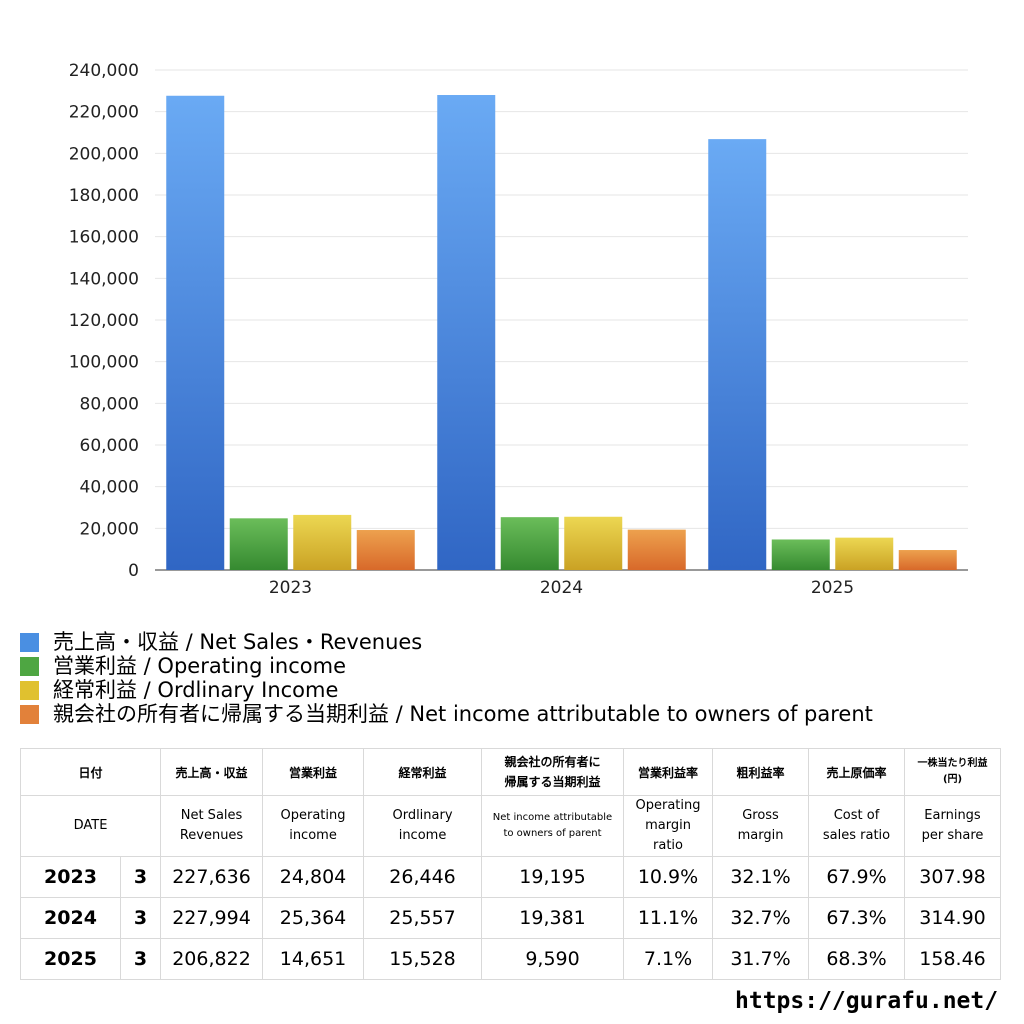 The image size is (1024, 1024). What do you see at coordinates (761, 877) in the screenshot?
I see `cell-gross-margin: 32.1%` at bounding box center [761, 877].